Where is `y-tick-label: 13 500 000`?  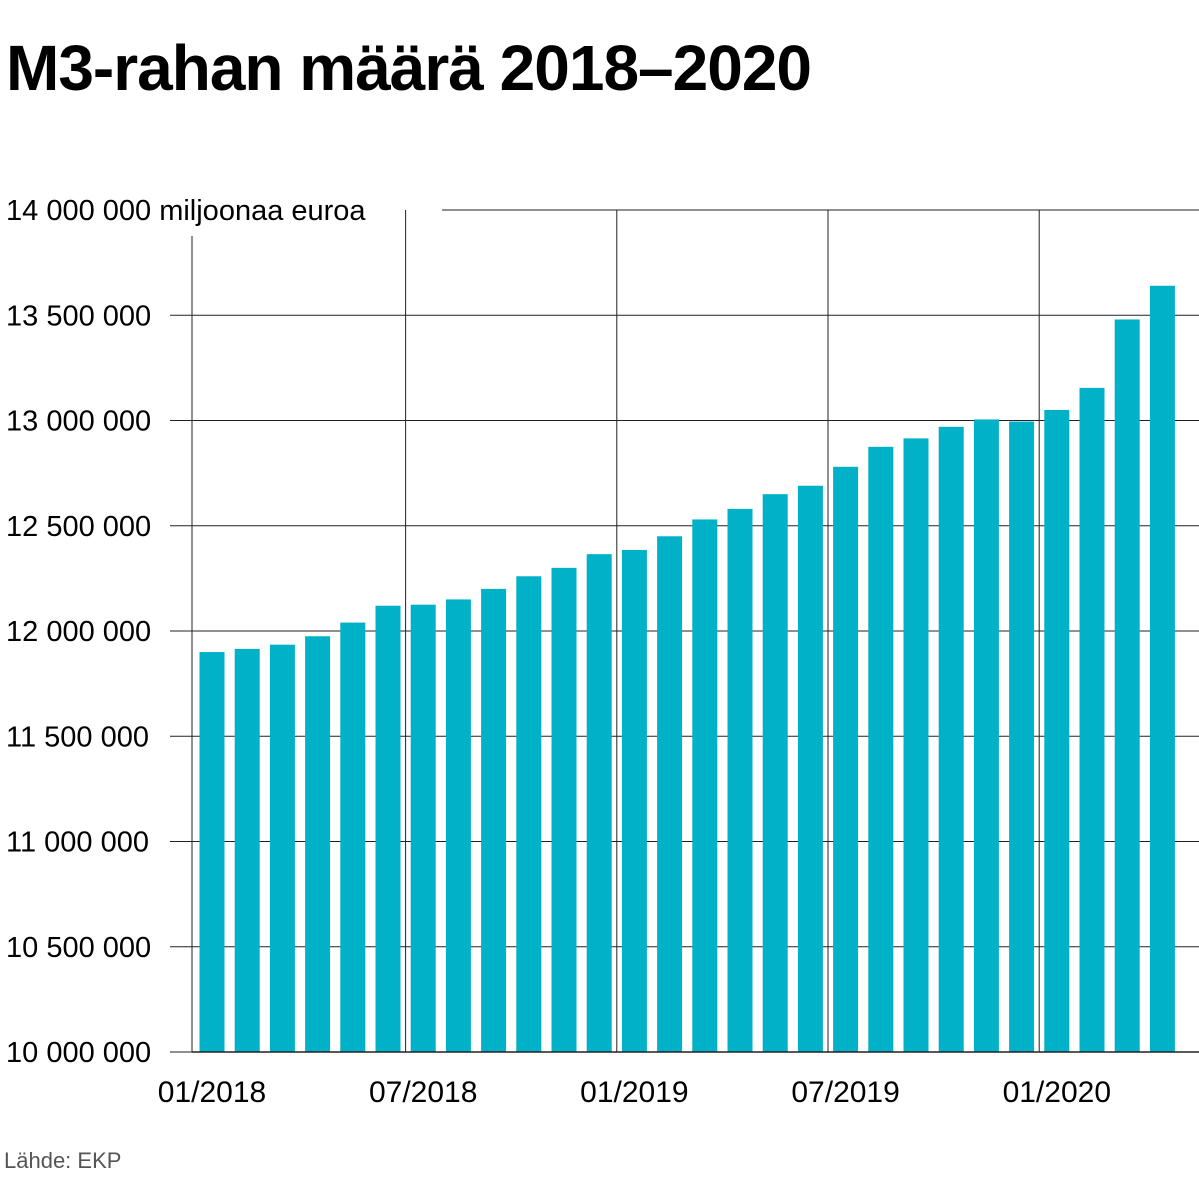 y-tick-label: 13 500 000 is located at coordinates (78, 316).